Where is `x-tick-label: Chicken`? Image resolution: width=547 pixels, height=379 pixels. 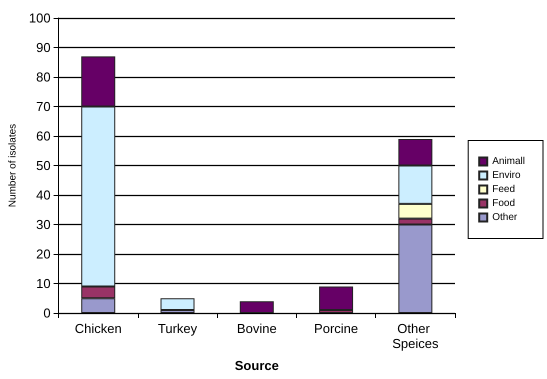
x-tick-label: Chicken is located at coordinates (98, 328).